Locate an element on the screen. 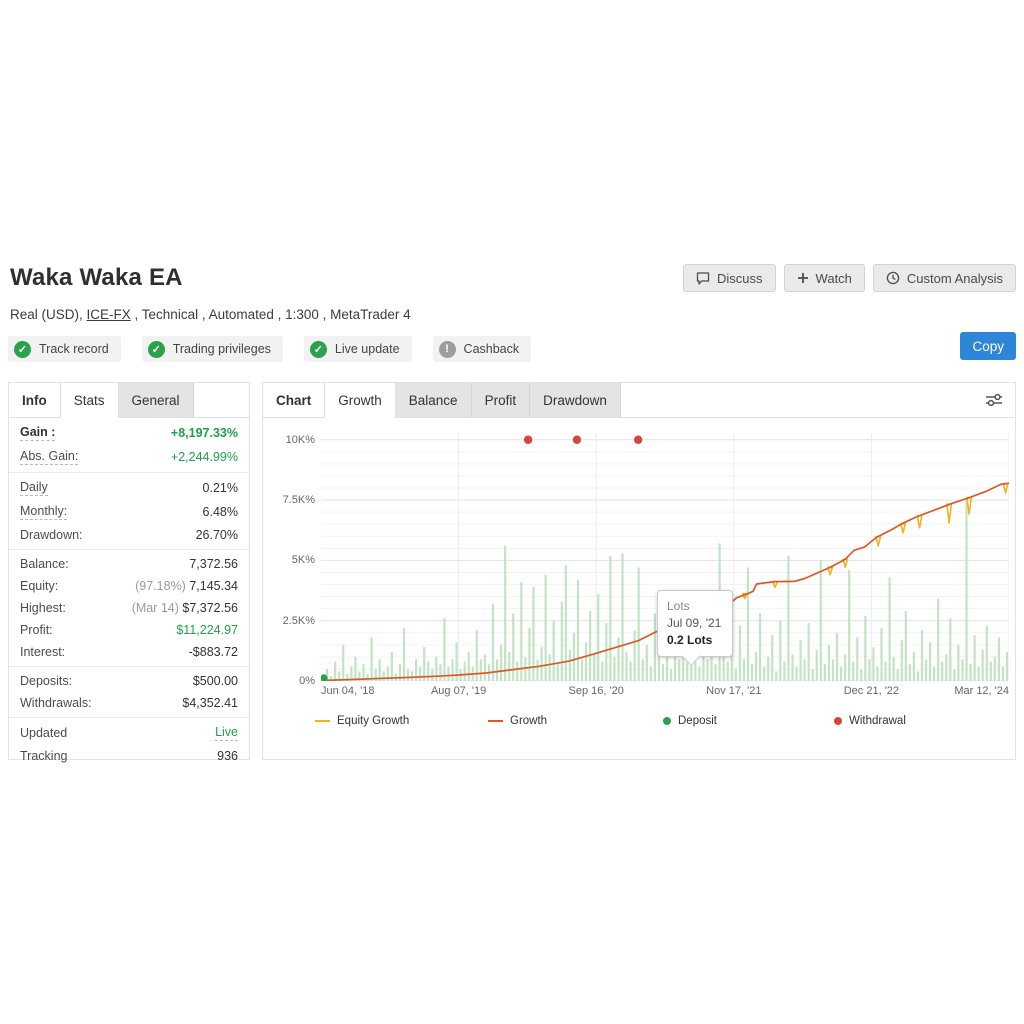 The image size is (1024, 1024). stat-label: Drawdown: is located at coordinates (51, 535).